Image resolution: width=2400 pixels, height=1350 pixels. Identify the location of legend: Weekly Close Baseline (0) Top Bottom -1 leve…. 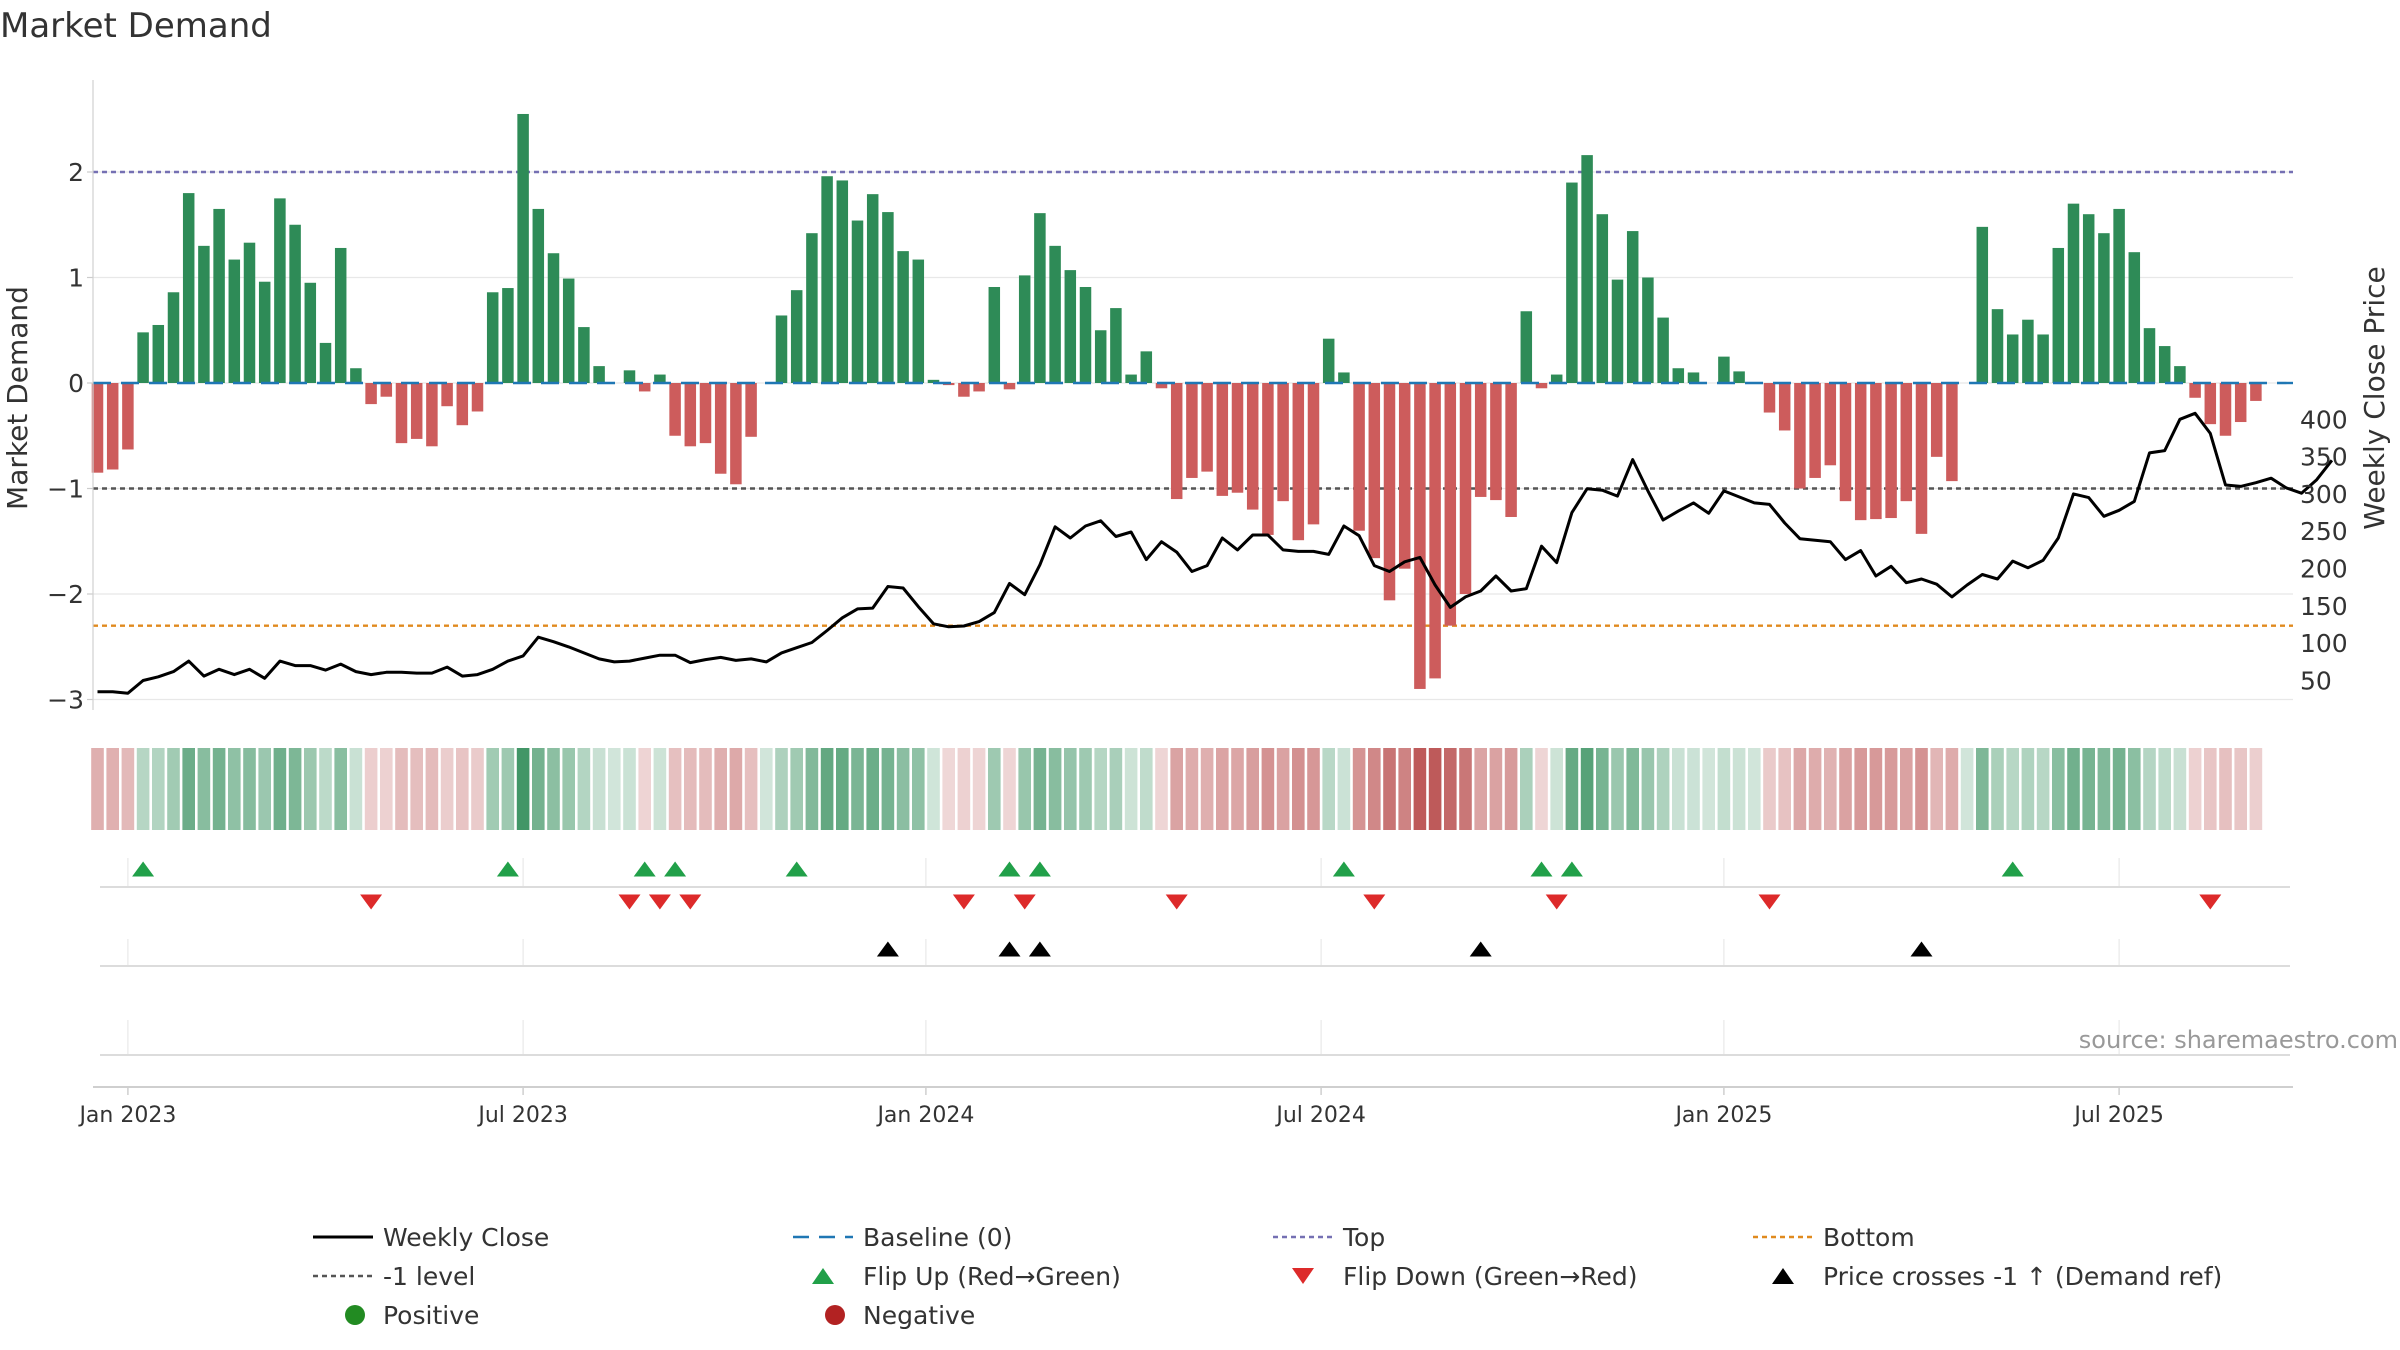
(1267, 1276).